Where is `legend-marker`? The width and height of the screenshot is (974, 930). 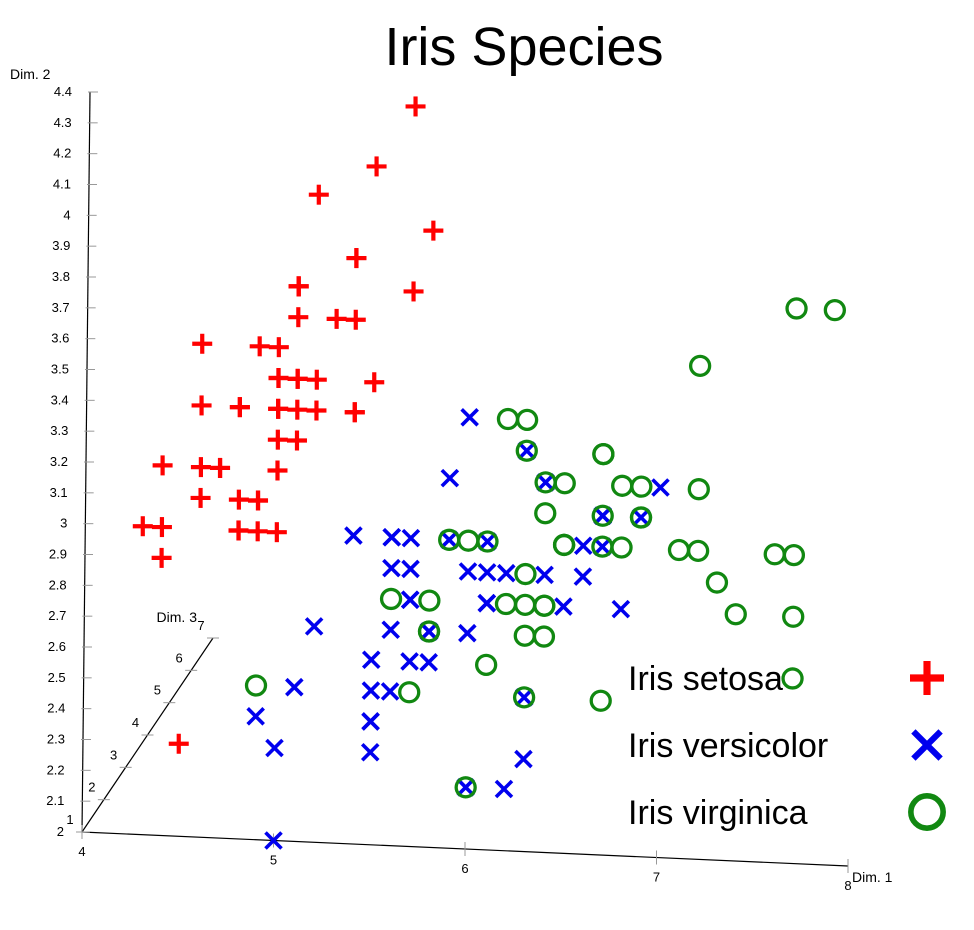
legend-marker is located at coordinates (927, 678).